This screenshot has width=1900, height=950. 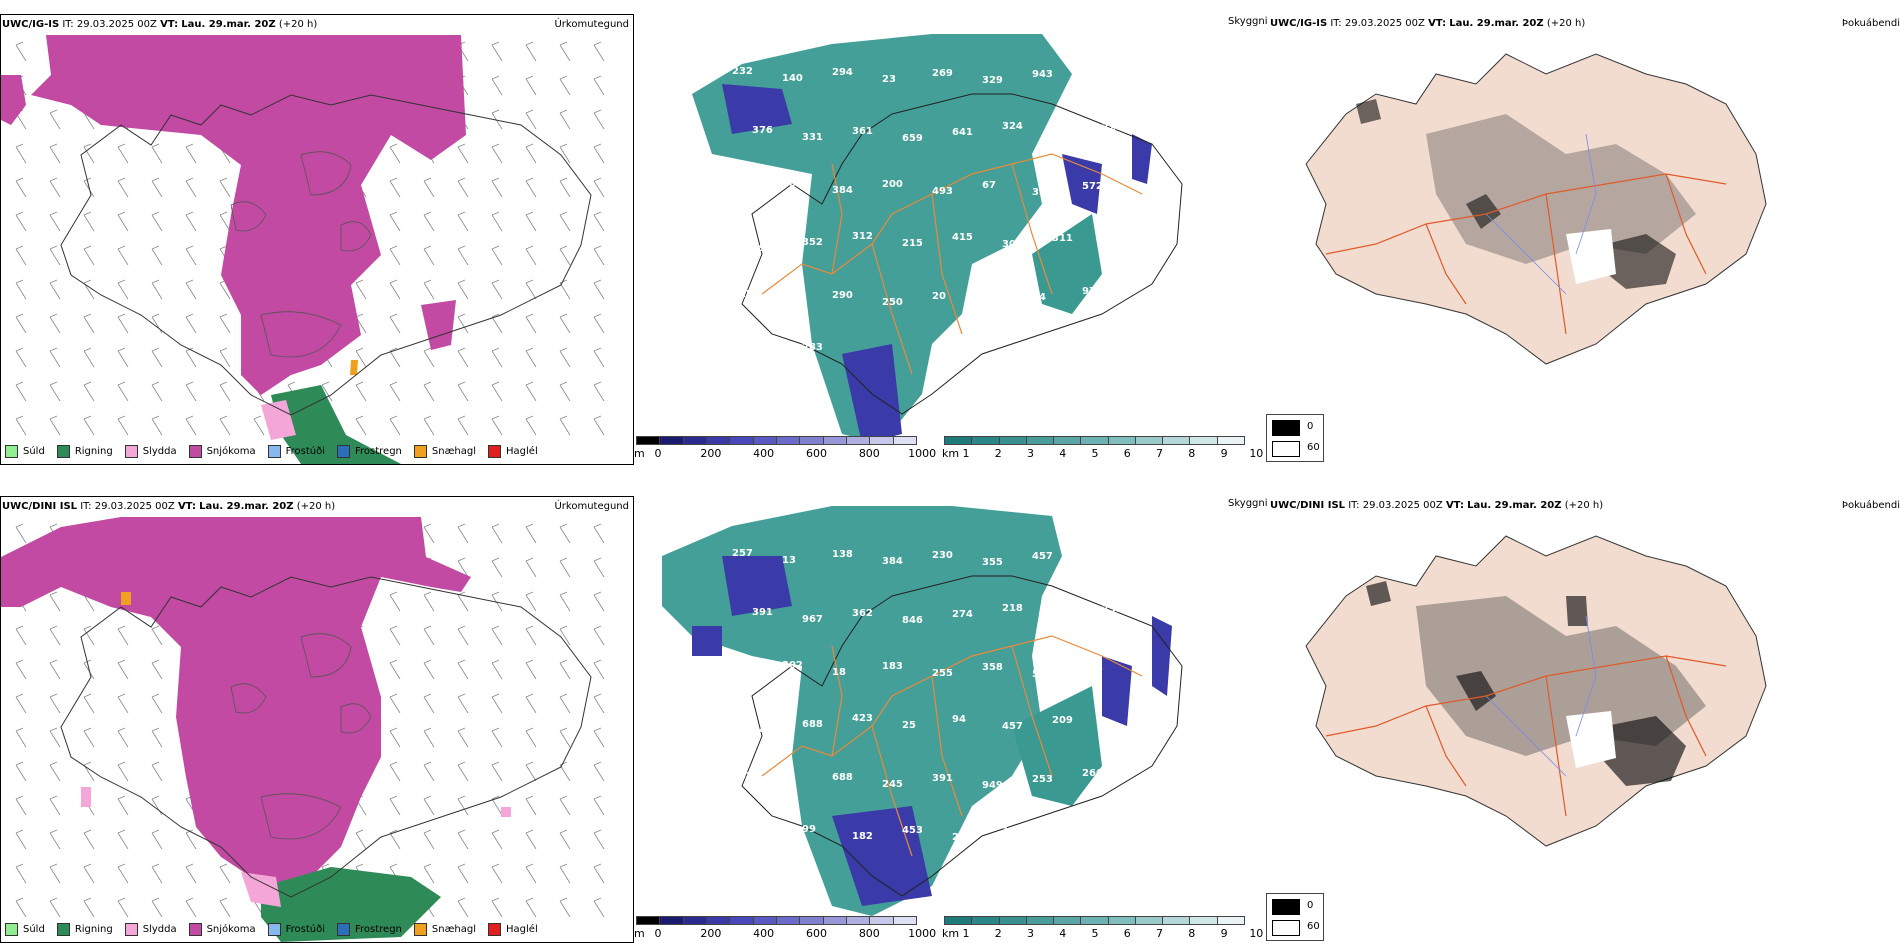 I want to click on colorbar-tick: 1000, so click(x=922, y=933).